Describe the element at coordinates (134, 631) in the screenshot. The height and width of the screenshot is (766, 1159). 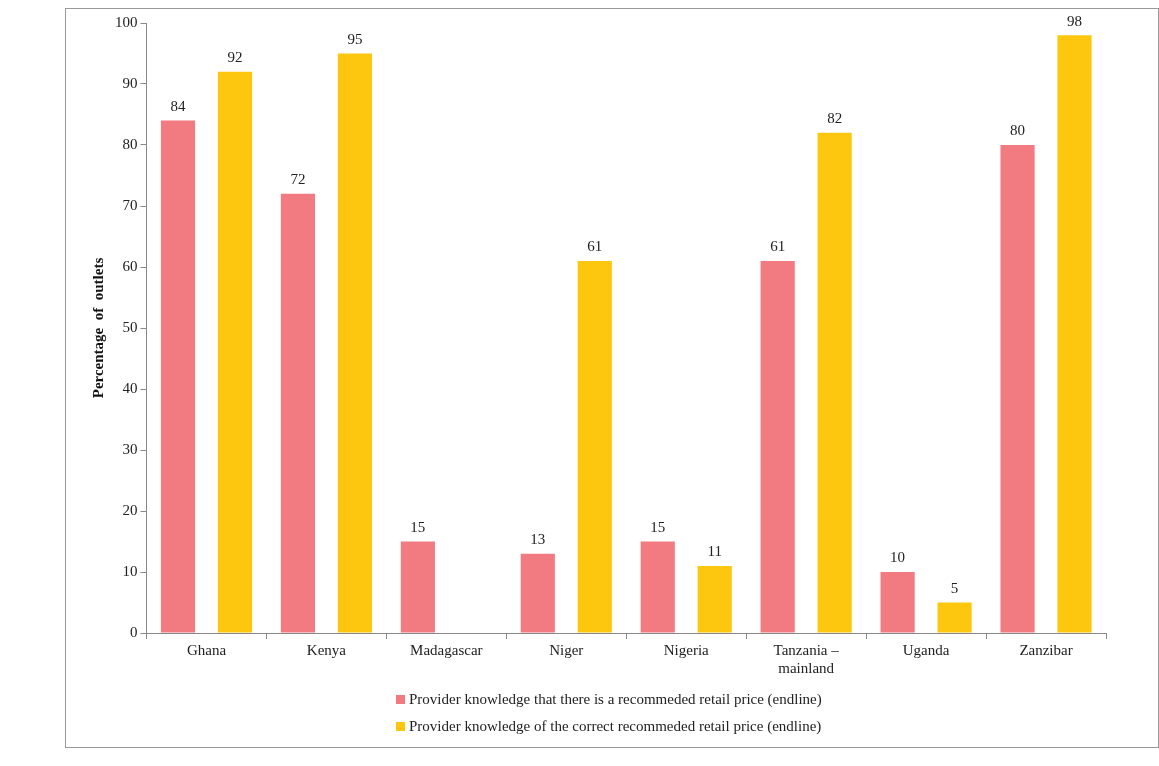
I see `y-tick-label: 0` at that location.